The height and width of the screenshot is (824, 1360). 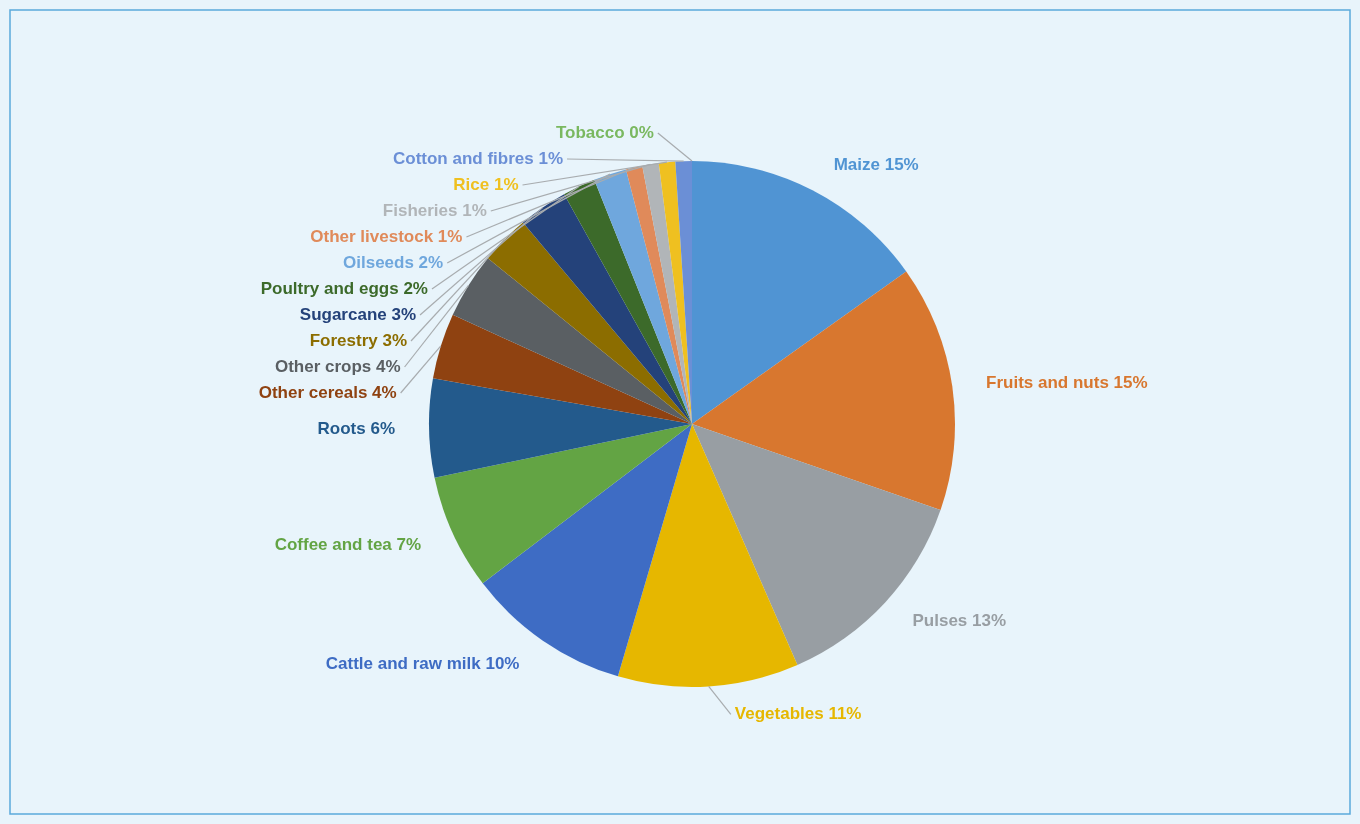 I want to click on slice-label: Forestry 3%, so click(x=358, y=340).